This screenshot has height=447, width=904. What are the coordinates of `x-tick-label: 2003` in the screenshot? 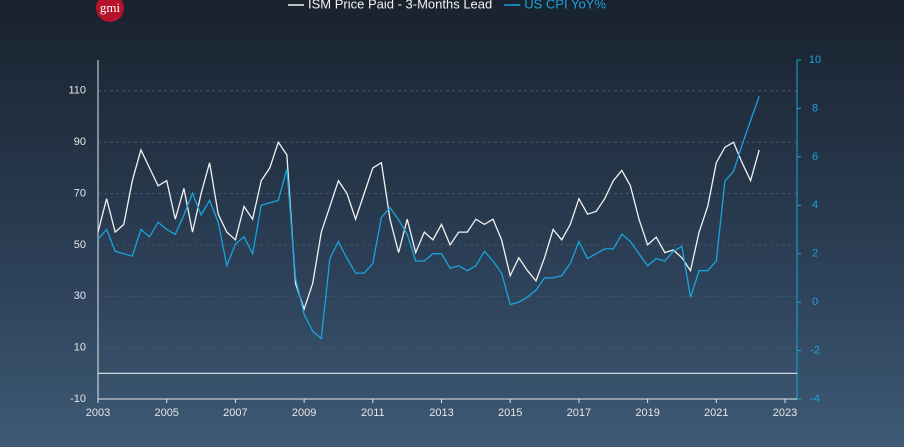 It's located at (98, 413).